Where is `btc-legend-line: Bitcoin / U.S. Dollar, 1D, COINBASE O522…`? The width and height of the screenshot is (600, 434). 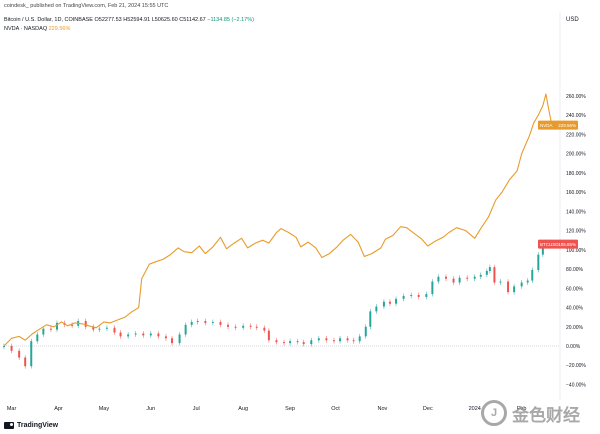 btc-legend-line: Bitcoin / U.S. Dollar, 1D, COINBASE O522… is located at coordinates (129, 20).